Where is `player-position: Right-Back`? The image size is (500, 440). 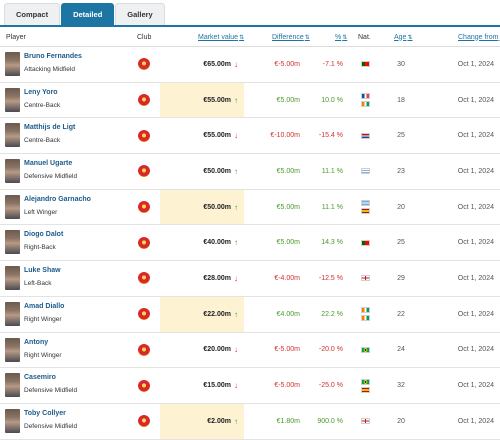 player-position: Right-Back is located at coordinates (40, 248).